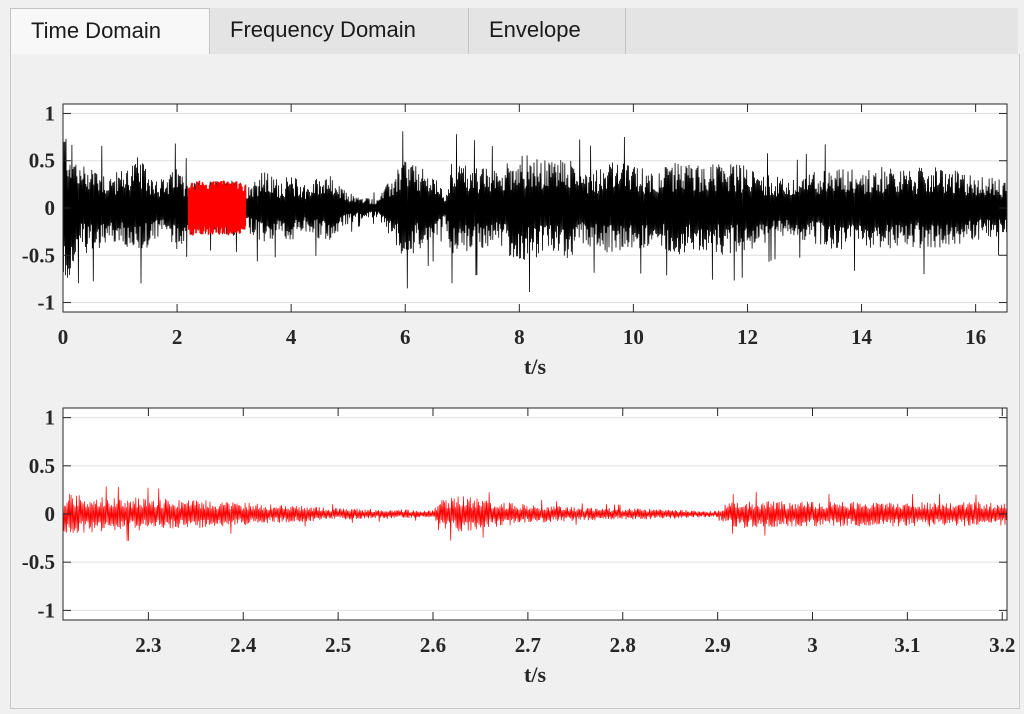  I want to click on x-tick-label: 2.3, so click(148, 645).